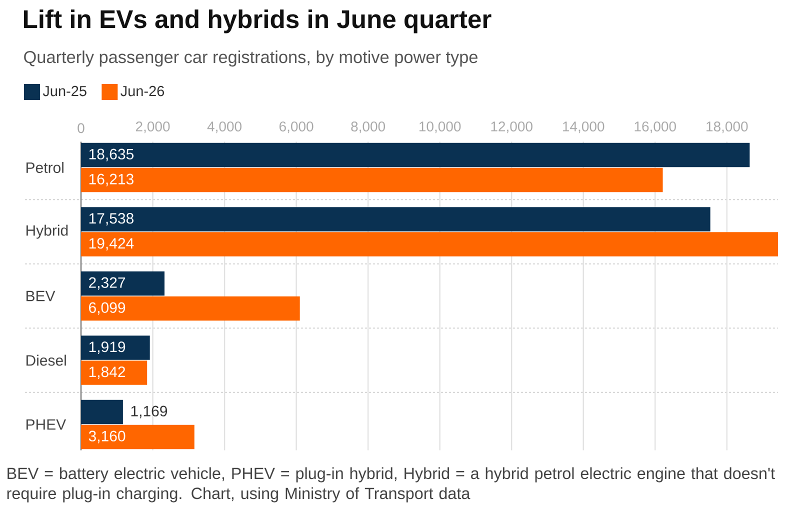 The height and width of the screenshot is (513, 794). Describe the element at coordinates (251, 58) in the screenshot. I see `chart-subtitle: Quarterly passenger car registrations, by motive power type` at that location.